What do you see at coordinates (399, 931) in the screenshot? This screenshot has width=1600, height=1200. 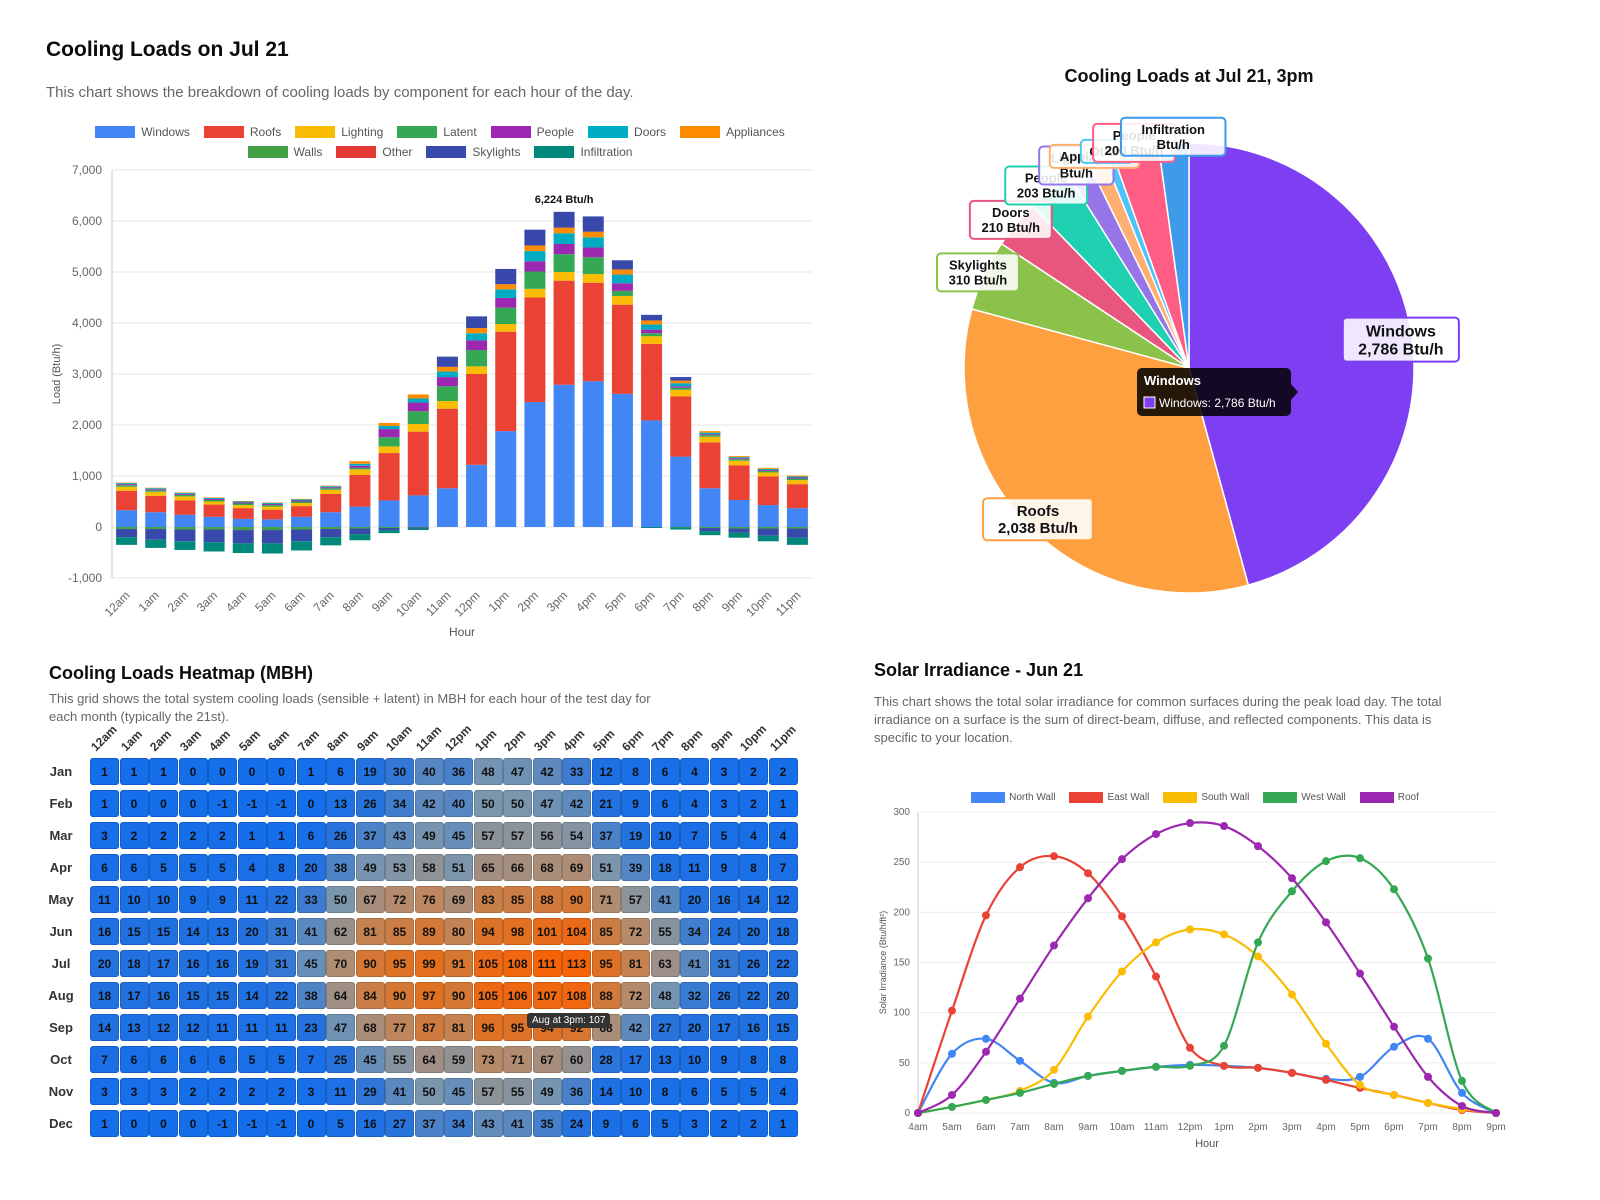 I see `heatmap-cell: 85` at bounding box center [399, 931].